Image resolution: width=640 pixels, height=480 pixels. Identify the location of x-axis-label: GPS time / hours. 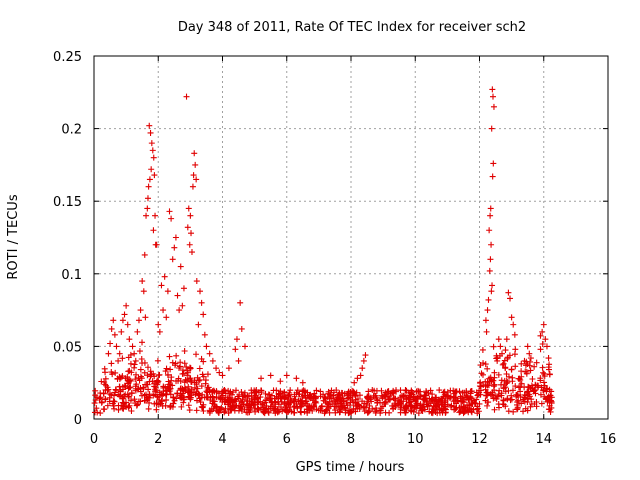
(350, 467).